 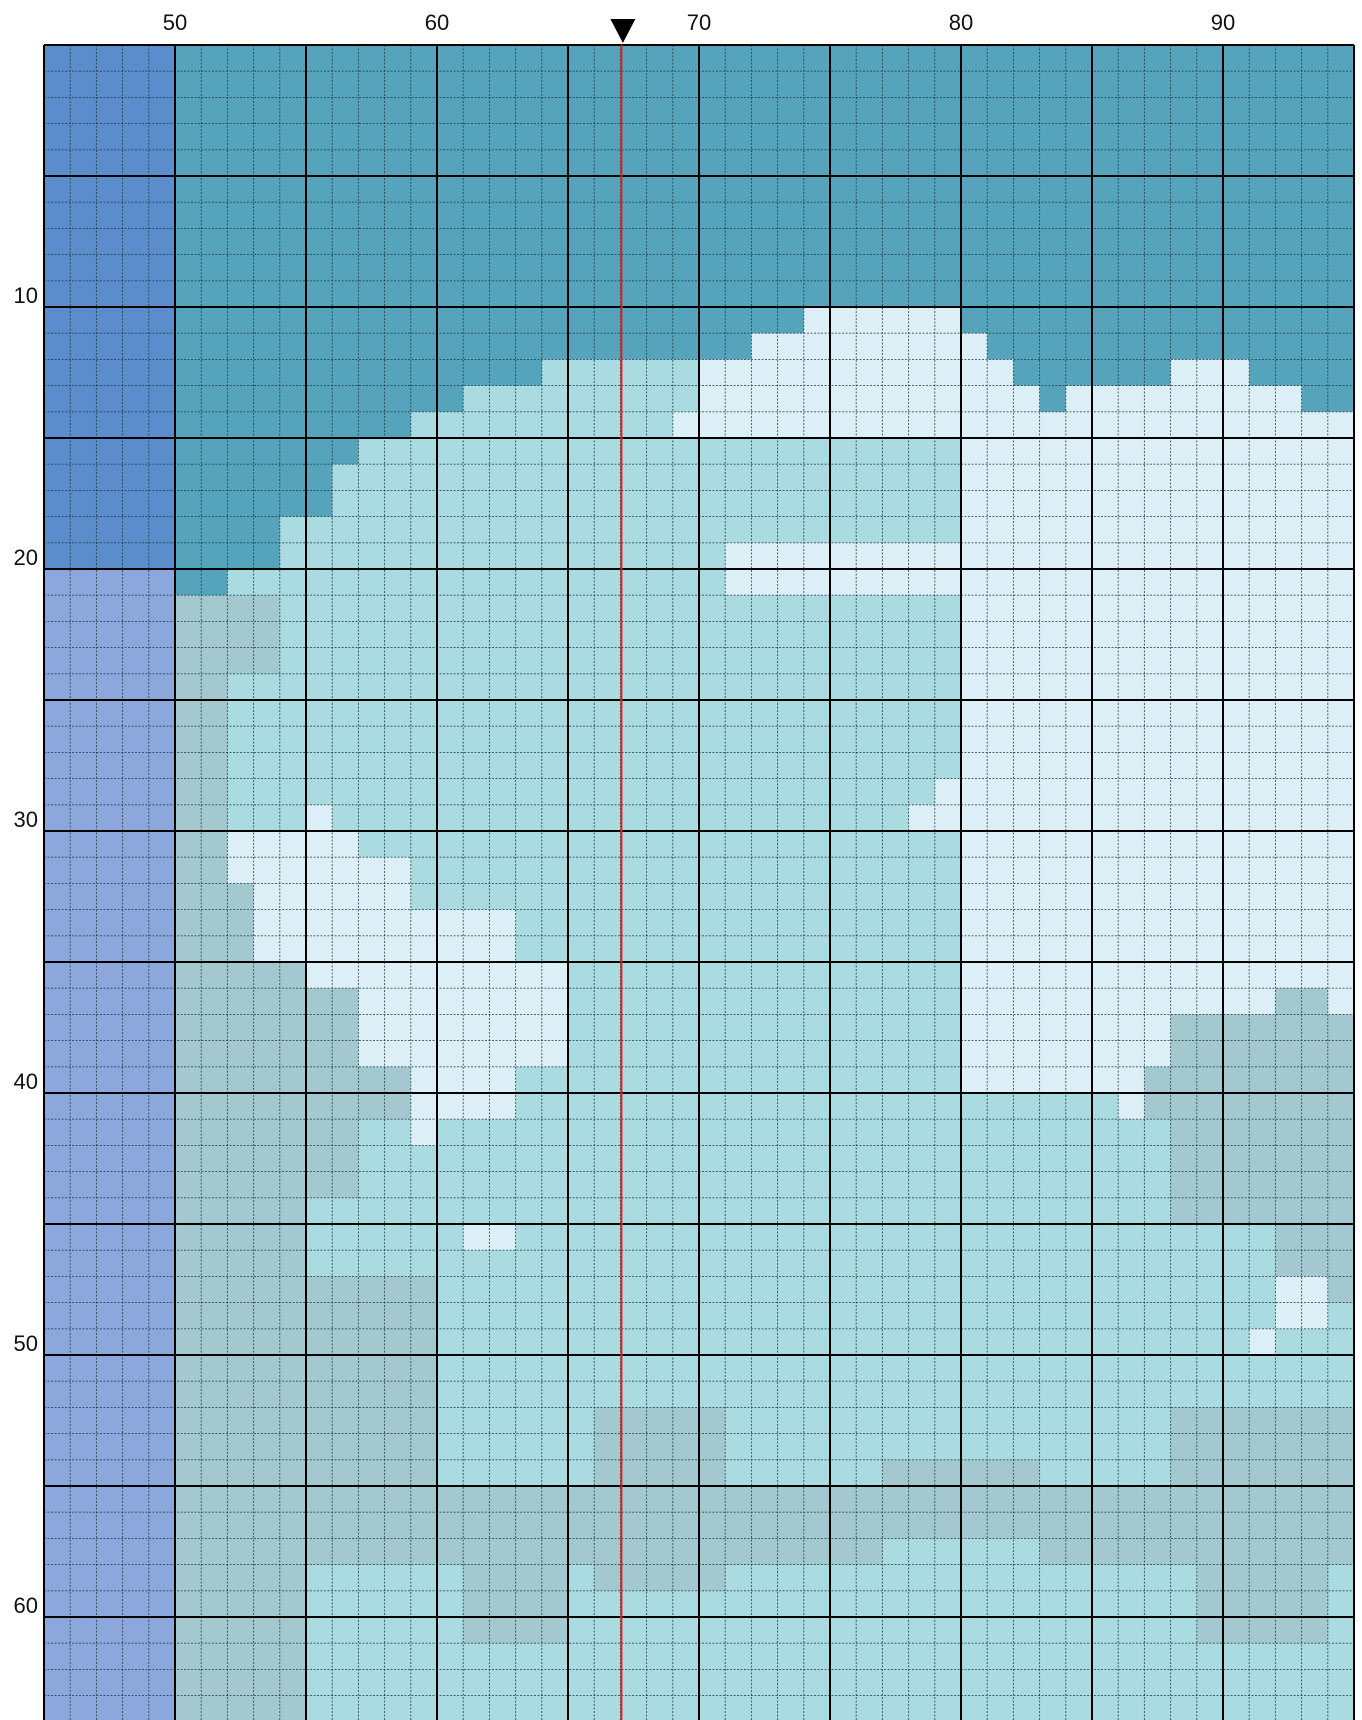 What do you see at coordinates (175, 22) in the screenshot?
I see `column-label-50: 50` at bounding box center [175, 22].